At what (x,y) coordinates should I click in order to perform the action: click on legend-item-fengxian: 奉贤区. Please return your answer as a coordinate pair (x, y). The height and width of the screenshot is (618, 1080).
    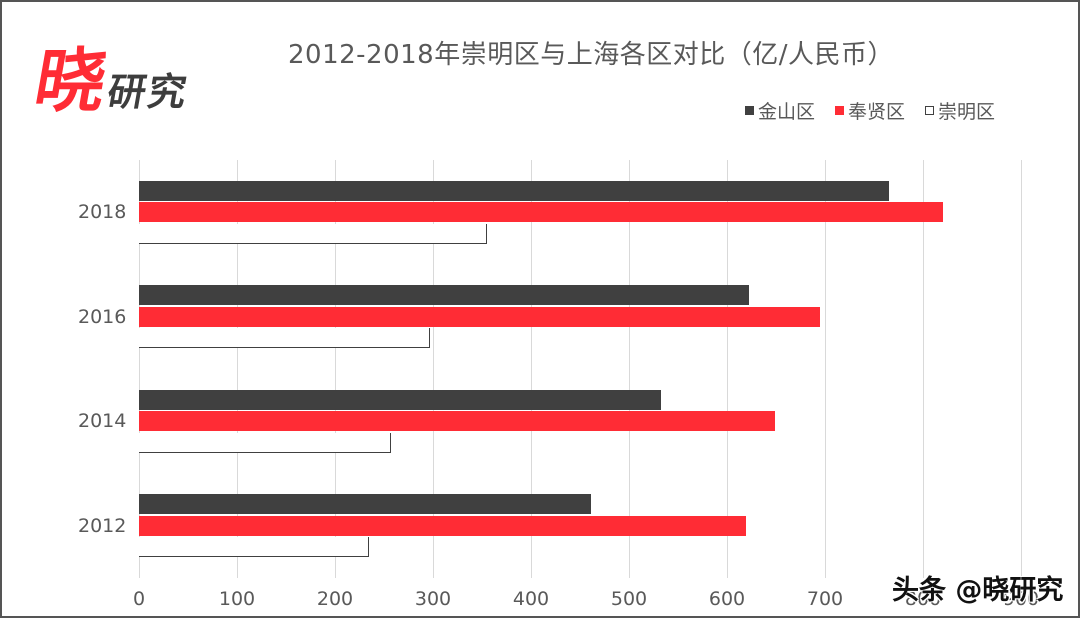
    Looking at the image, I should click on (870, 110).